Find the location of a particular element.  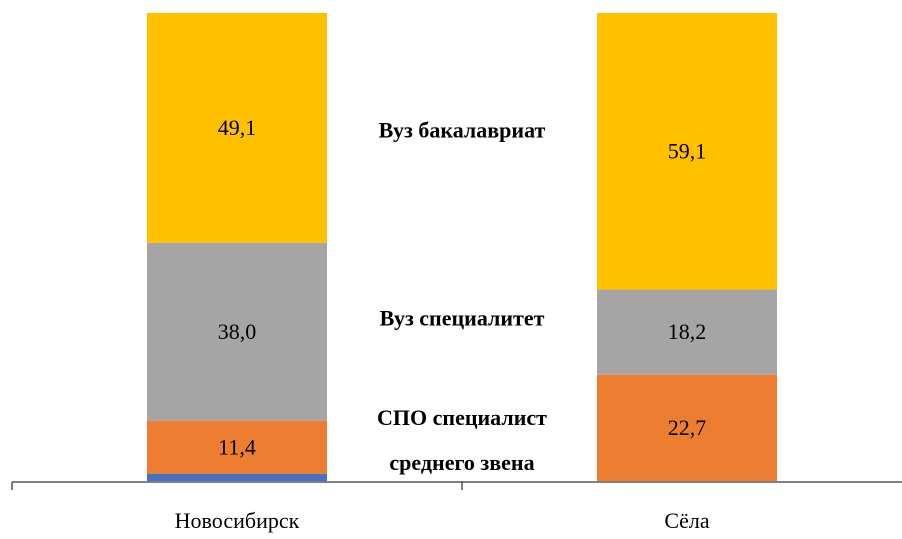

data-label: 22,7 is located at coordinates (687, 427).